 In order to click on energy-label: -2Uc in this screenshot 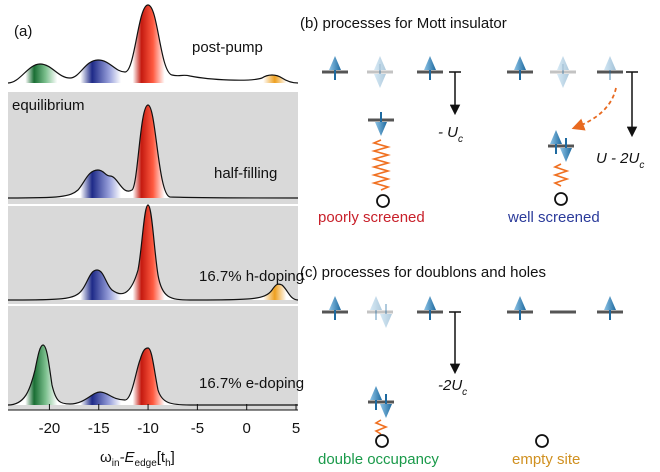, I will do `click(452, 387)`.